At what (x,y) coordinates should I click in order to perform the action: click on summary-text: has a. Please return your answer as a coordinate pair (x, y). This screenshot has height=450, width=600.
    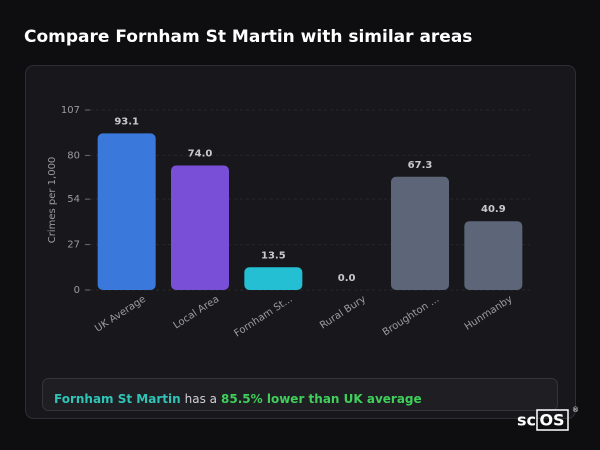
    Looking at the image, I should click on (201, 399).